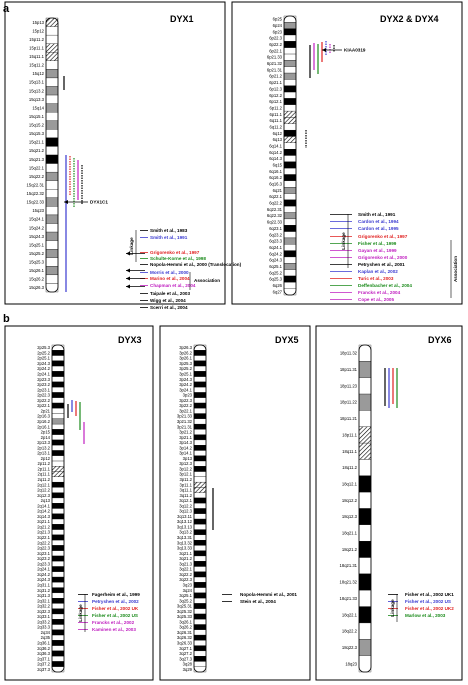 Image resolution: width=468 pixels, height=685 pixels. What do you see at coordinates (385, 285) in the screenshot?
I see `dyx2-ref-10: Deffenbacher et al., 2004` at bounding box center [385, 285].